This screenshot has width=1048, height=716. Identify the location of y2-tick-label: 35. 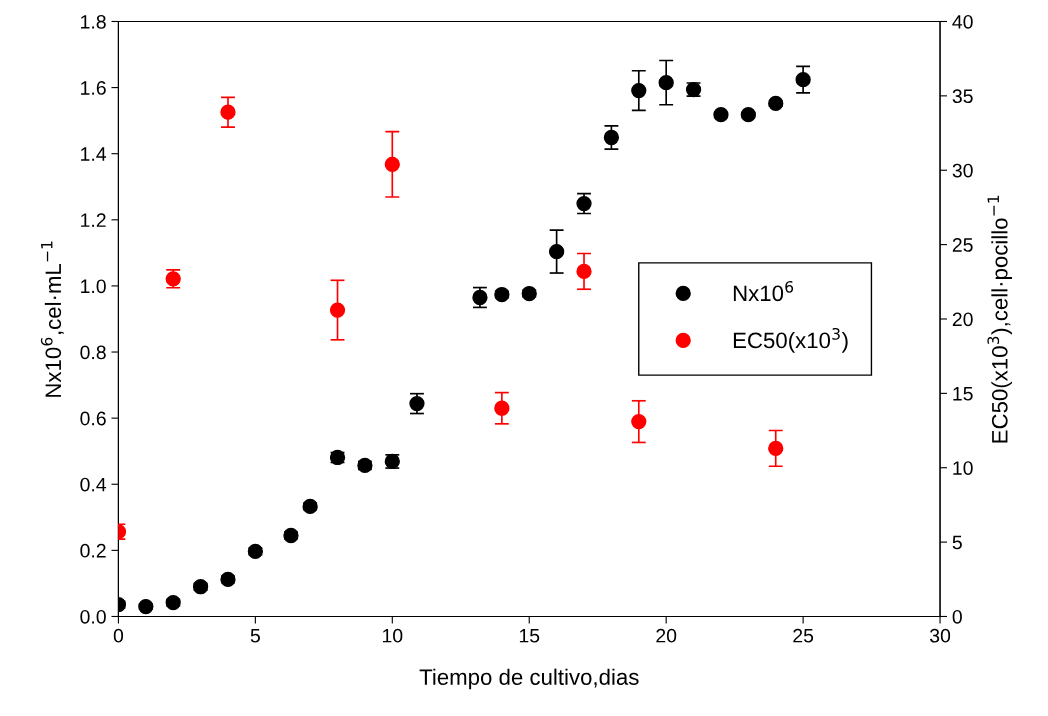
(962, 96).